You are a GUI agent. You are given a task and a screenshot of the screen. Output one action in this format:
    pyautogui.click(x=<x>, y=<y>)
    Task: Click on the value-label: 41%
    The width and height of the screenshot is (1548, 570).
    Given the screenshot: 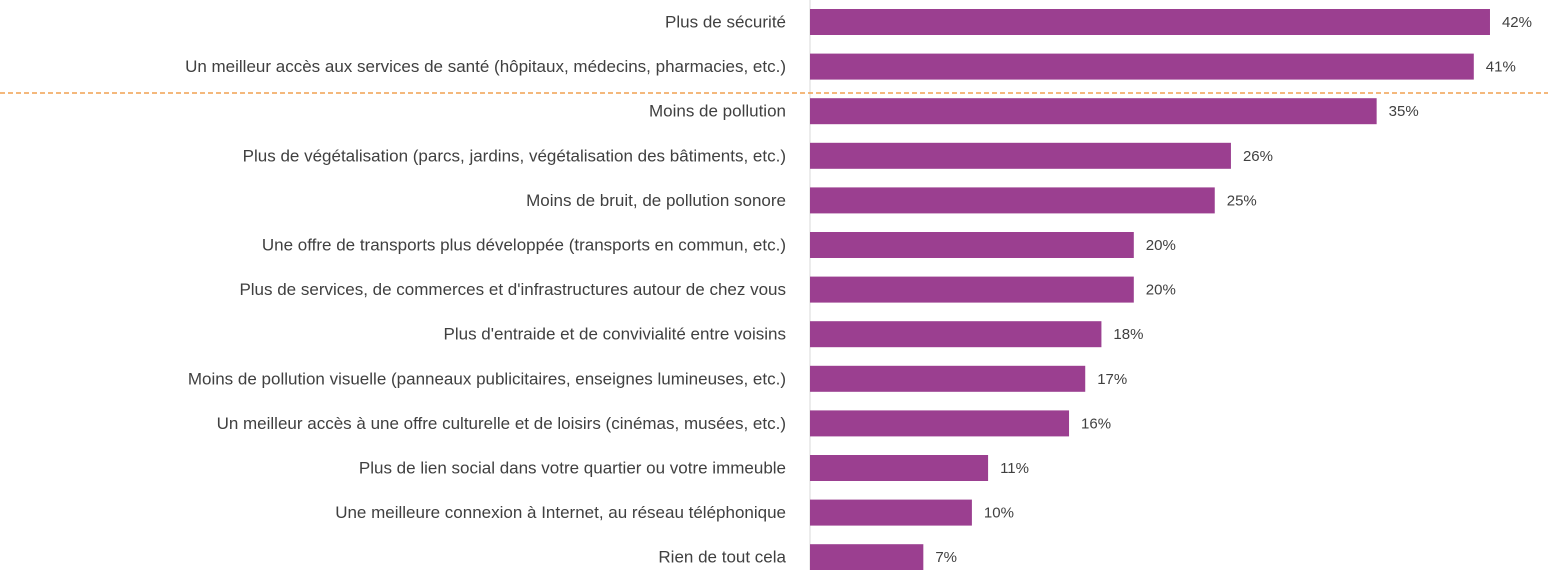 What is the action you would take?
    pyautogui.click(x=1501, y=67)
    